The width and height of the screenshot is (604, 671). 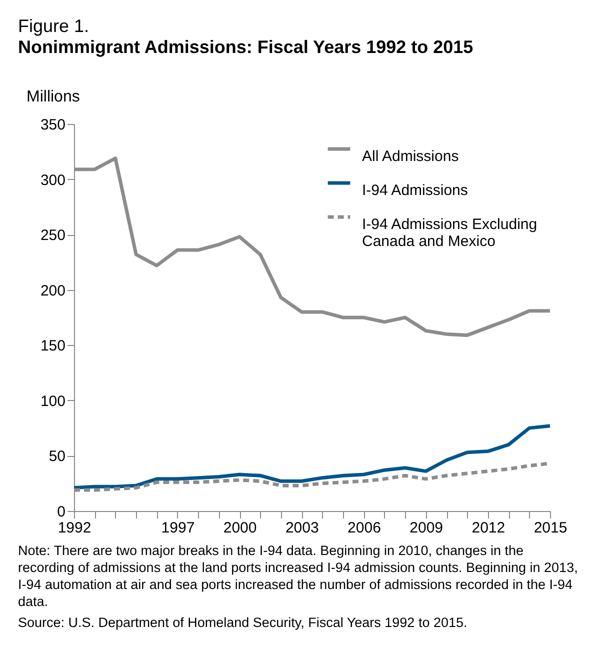 I want to click on legend-label: I-94 Admissions, so click(x=415, y=190).